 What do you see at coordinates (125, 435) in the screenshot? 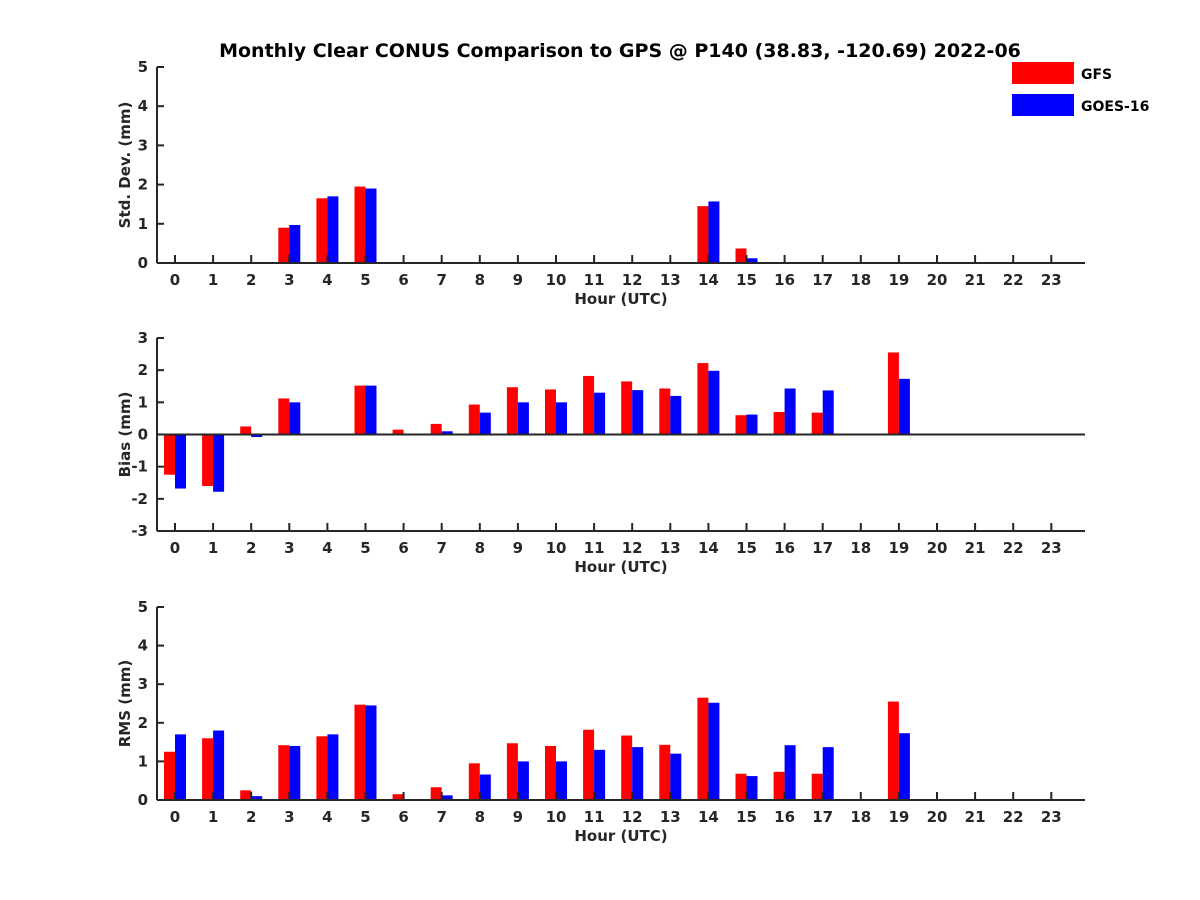
I see `y-axis-label: Bias (mm)` at bounding box center [125, 435].